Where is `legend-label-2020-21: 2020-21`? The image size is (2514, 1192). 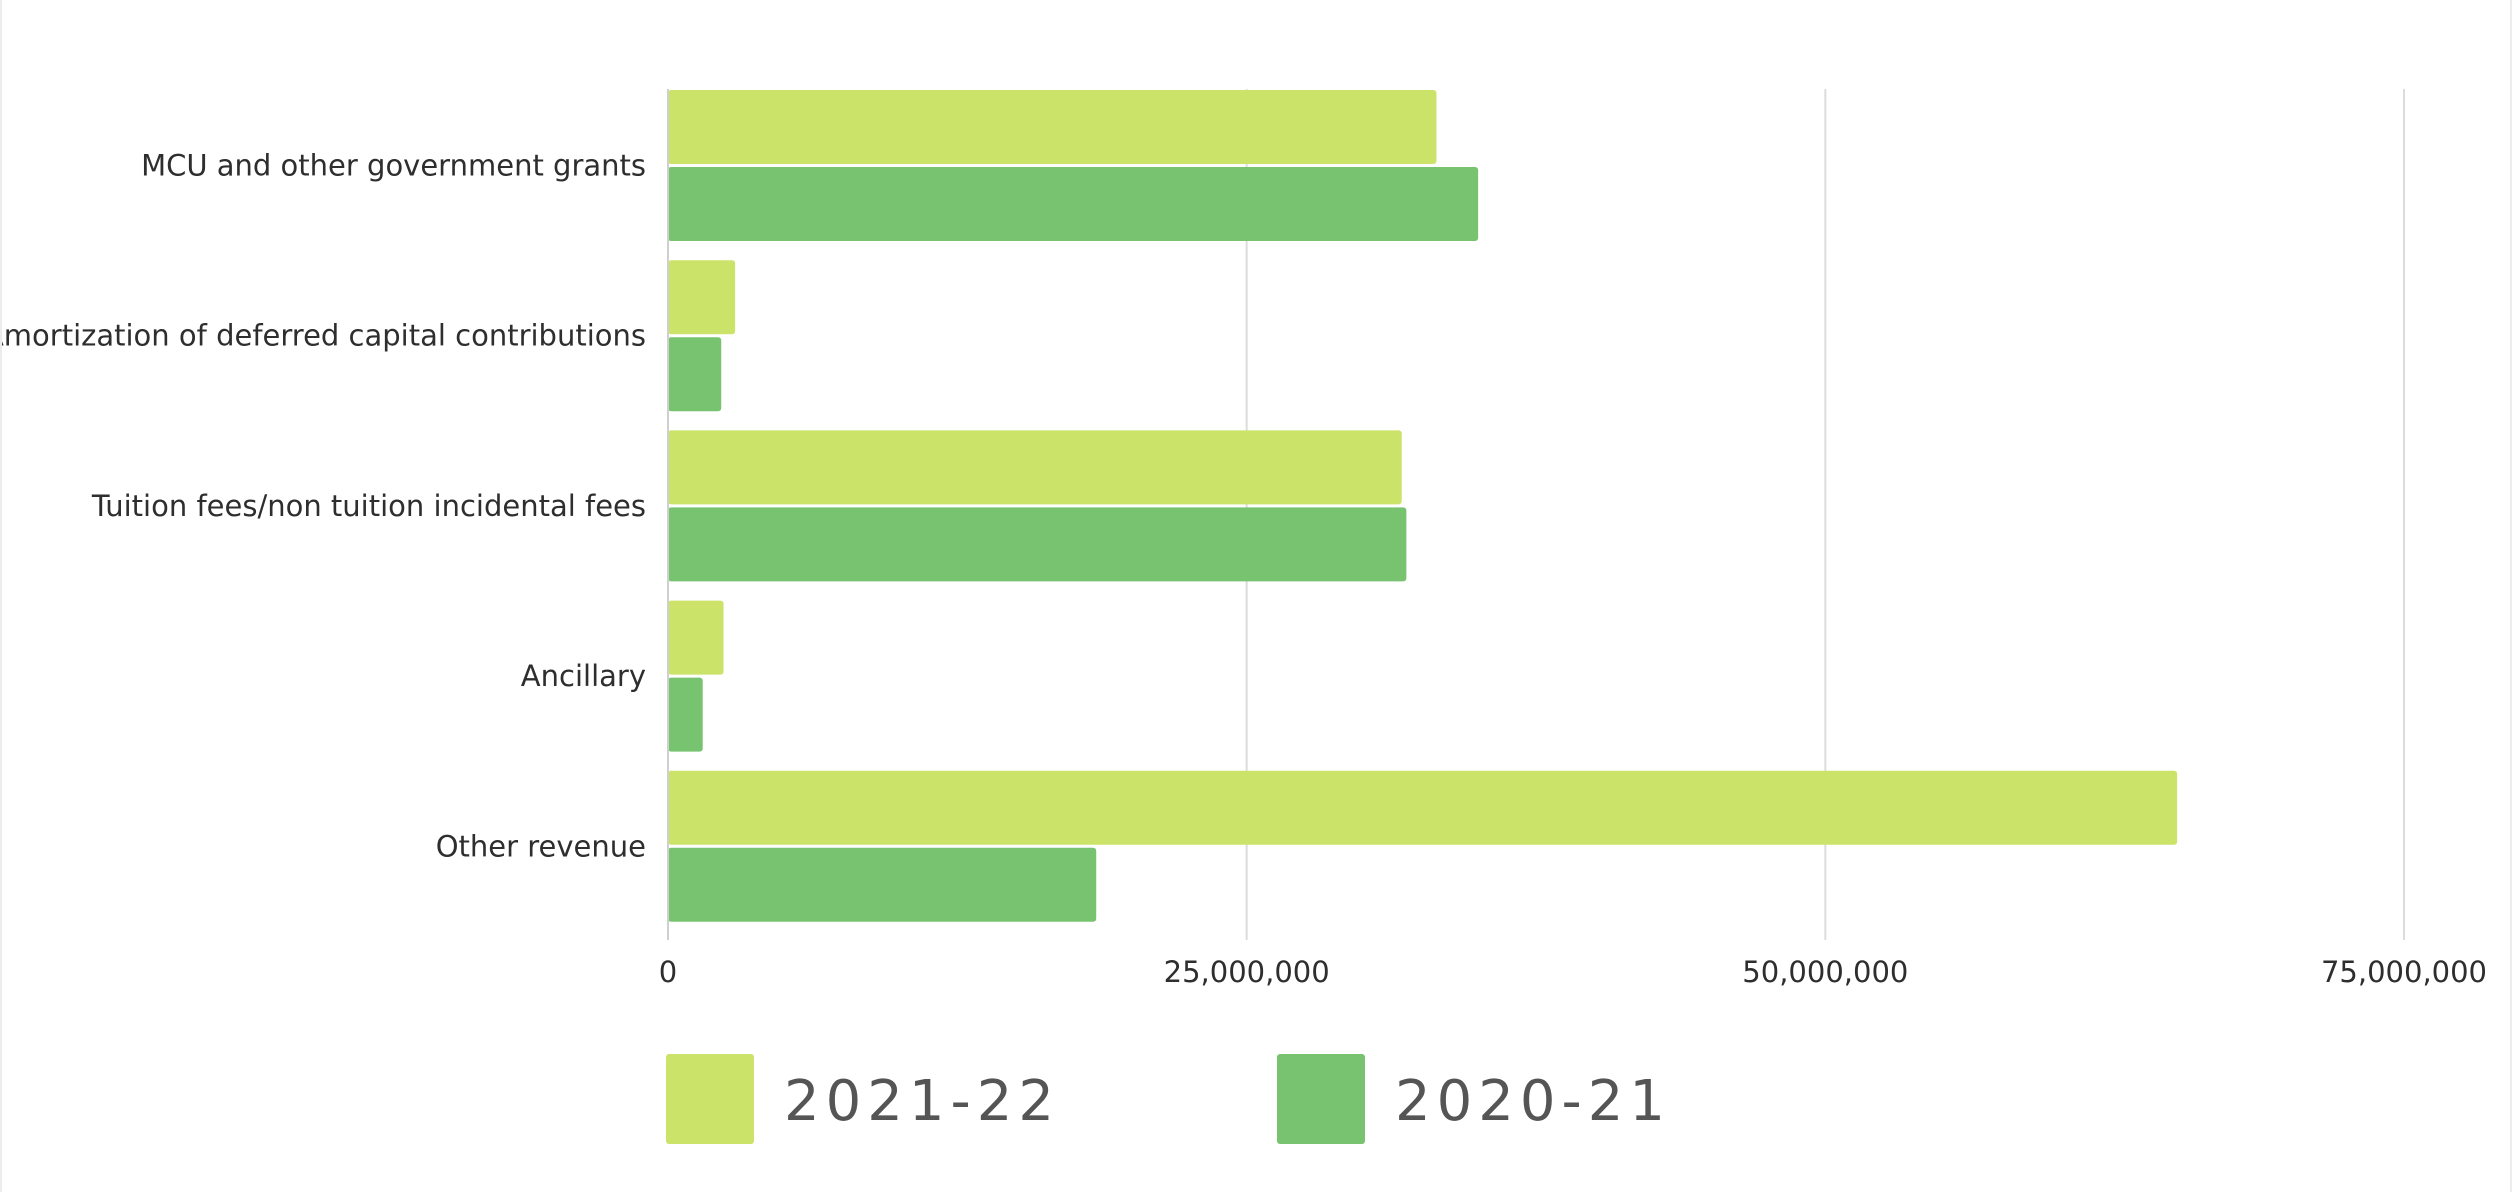
legend-label-2020-21: 2020-21 is located at coordinates (1533, 1101).